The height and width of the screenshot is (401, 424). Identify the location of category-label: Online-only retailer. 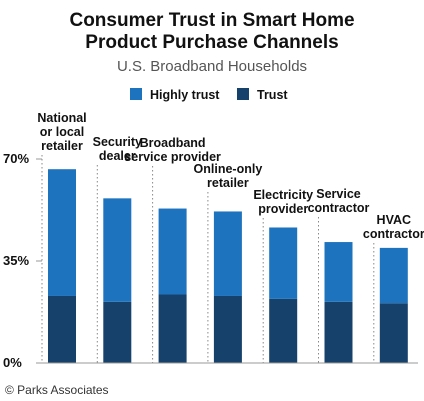
(228, 176).